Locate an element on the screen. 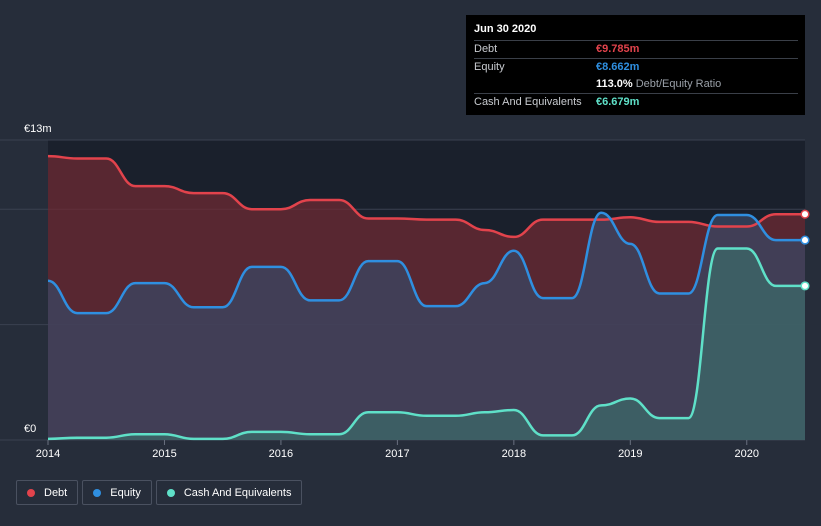 The height and width of the screenshot is (526, 821). tooltip-ratio-value: 113.0% is located at coordinates (614, 84).